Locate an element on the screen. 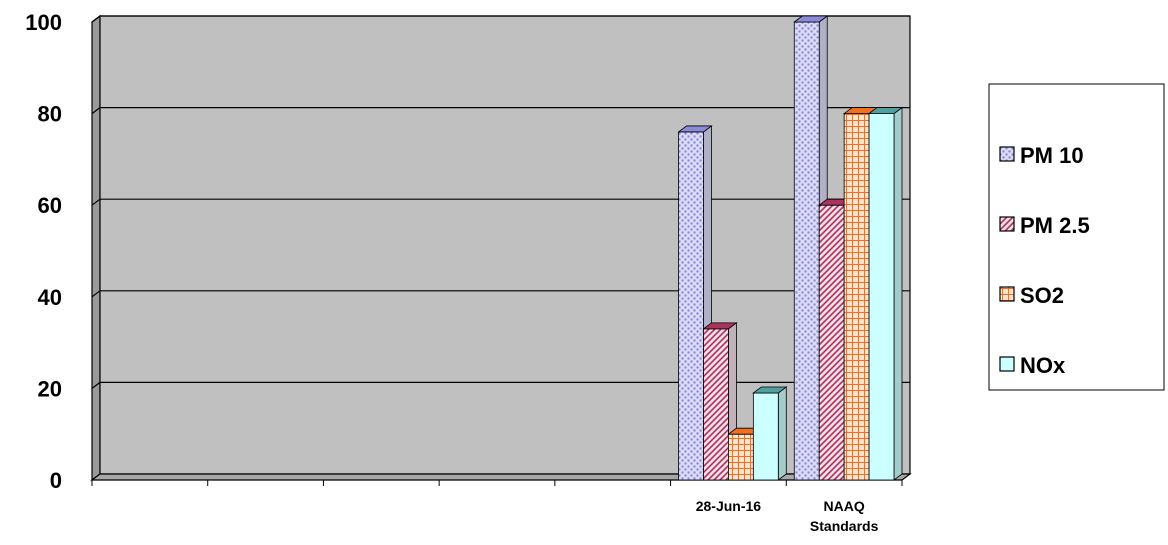 The width and height of the screenshot is (1168, 545). y-tick-label: 40 is located at coordinates (50, 297).